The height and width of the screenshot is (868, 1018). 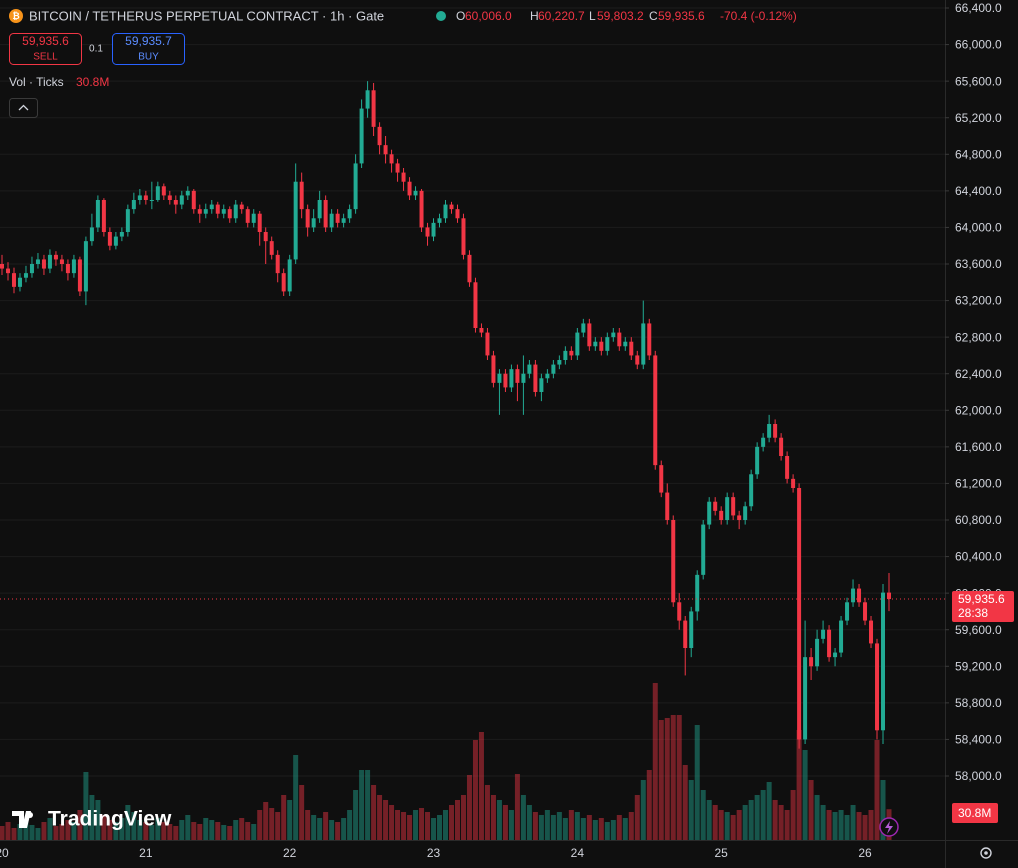 What do you see at coordinates (96, 49) in the screenshot?
I see `order-size: 0.1` at bounding box center [96, 49].